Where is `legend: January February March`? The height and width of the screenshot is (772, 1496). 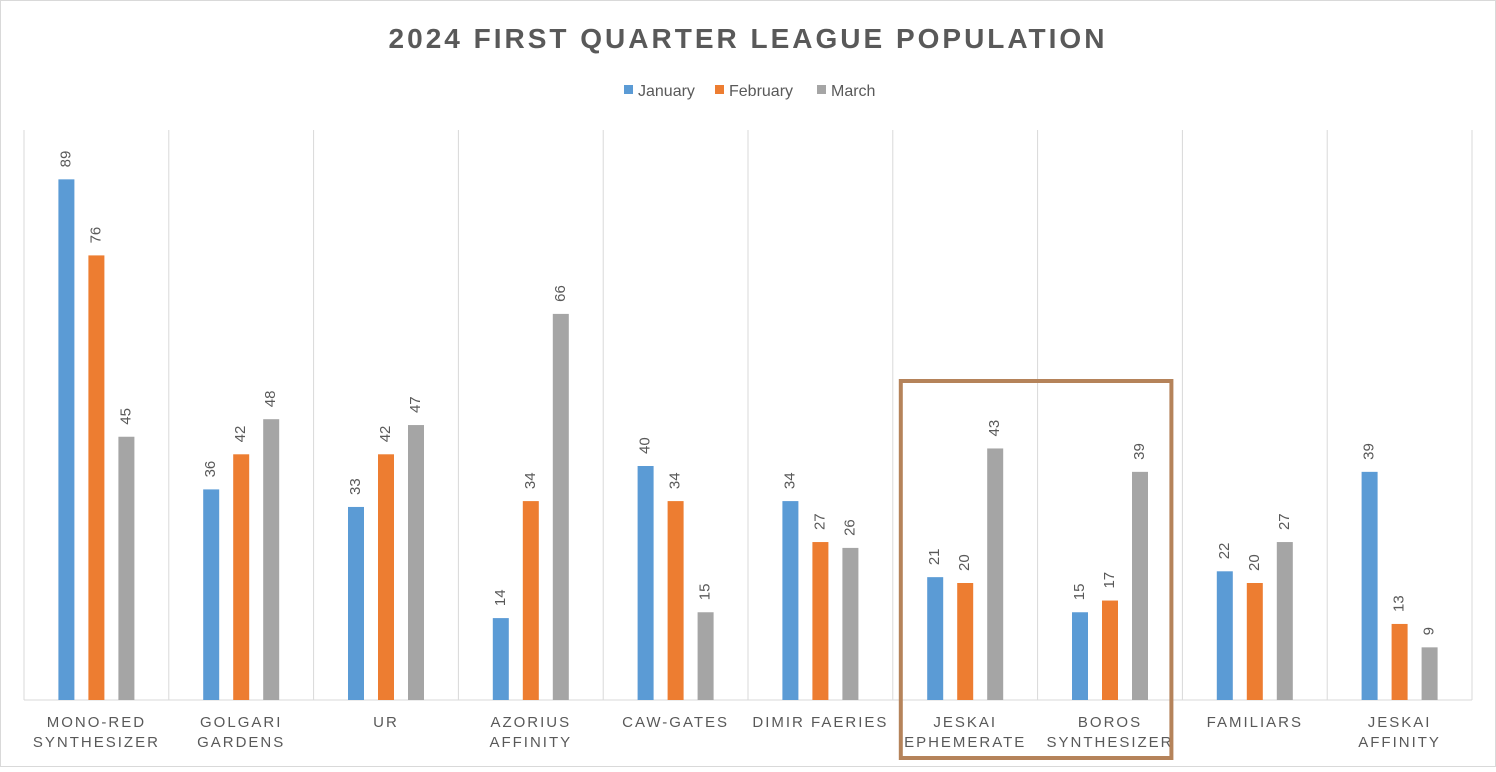 legend: January February March is located at coordinates (749, 91).